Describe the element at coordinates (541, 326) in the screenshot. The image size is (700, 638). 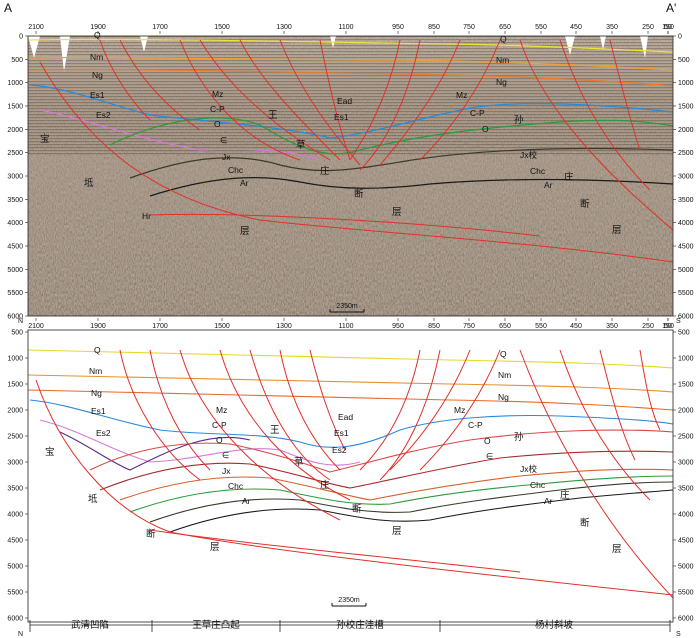
I see `cdp-label: 550` at that location.